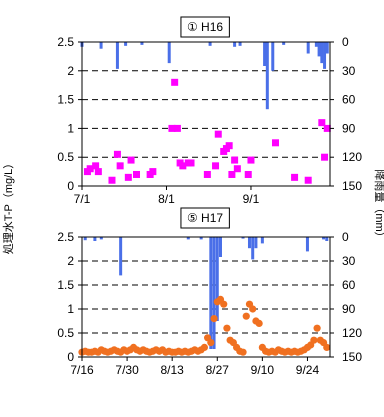  I want to click on p1-right-tick-label: 0, so click(345, 42).